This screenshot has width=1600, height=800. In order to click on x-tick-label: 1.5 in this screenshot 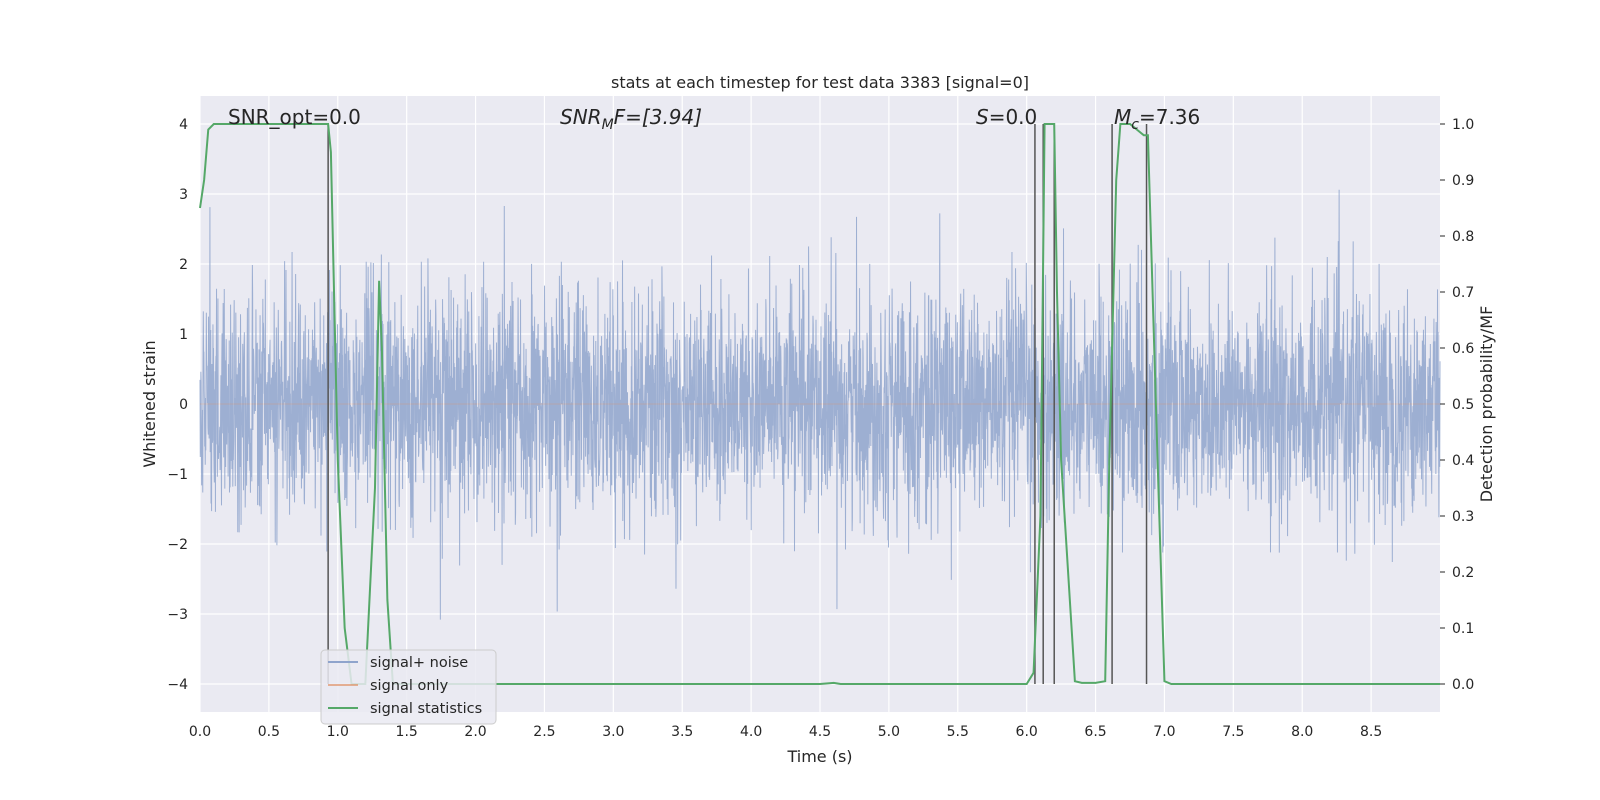, I will do `click(407, 732)`.